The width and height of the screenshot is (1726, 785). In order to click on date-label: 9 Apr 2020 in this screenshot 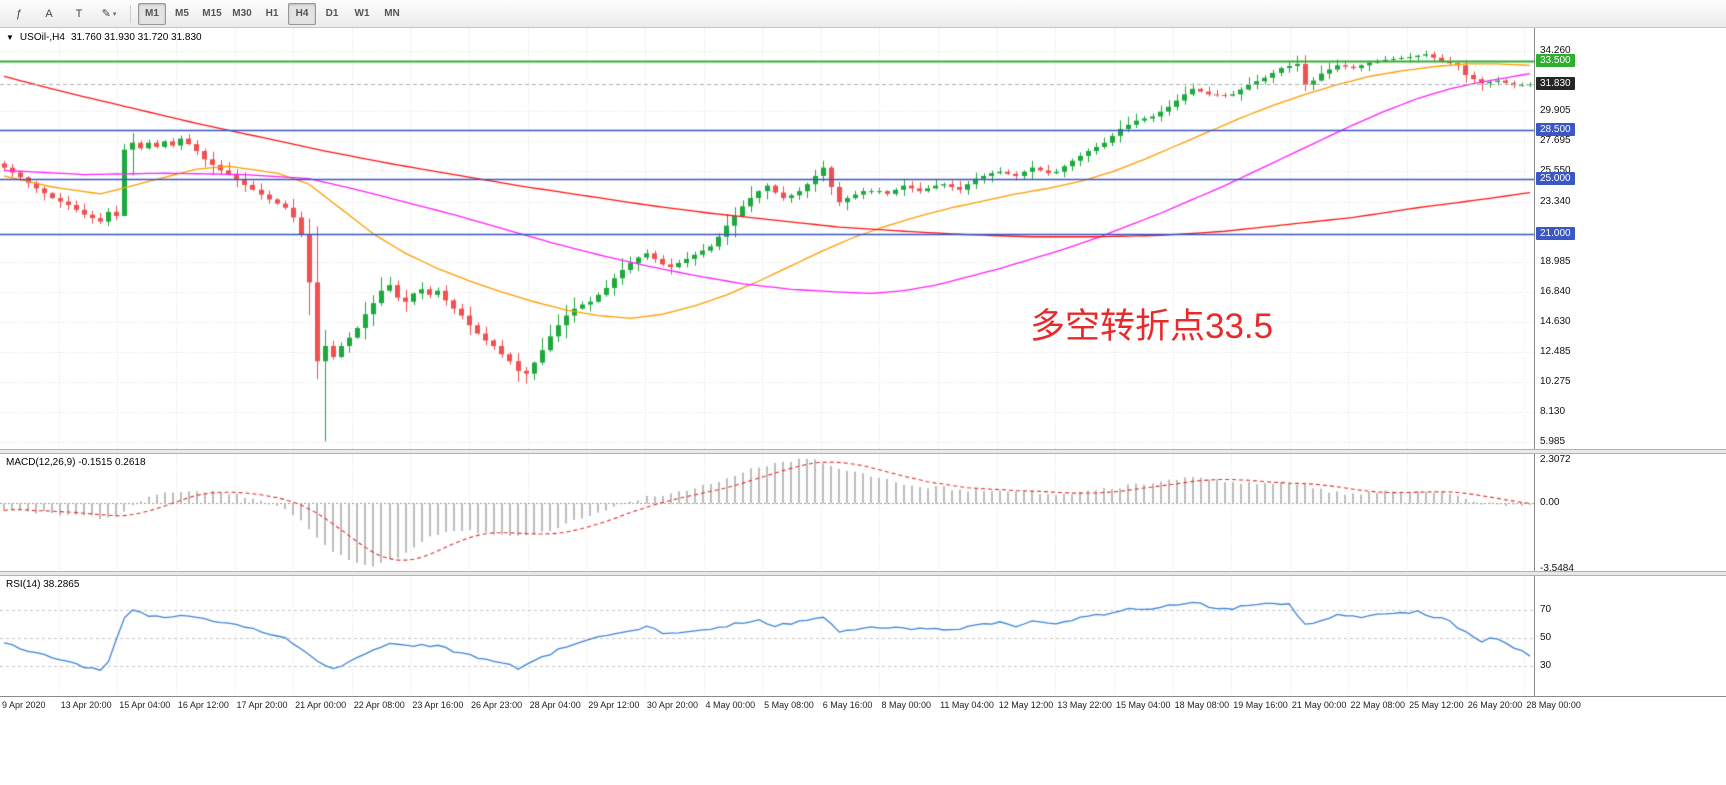, I will do `click(24, 705)`.